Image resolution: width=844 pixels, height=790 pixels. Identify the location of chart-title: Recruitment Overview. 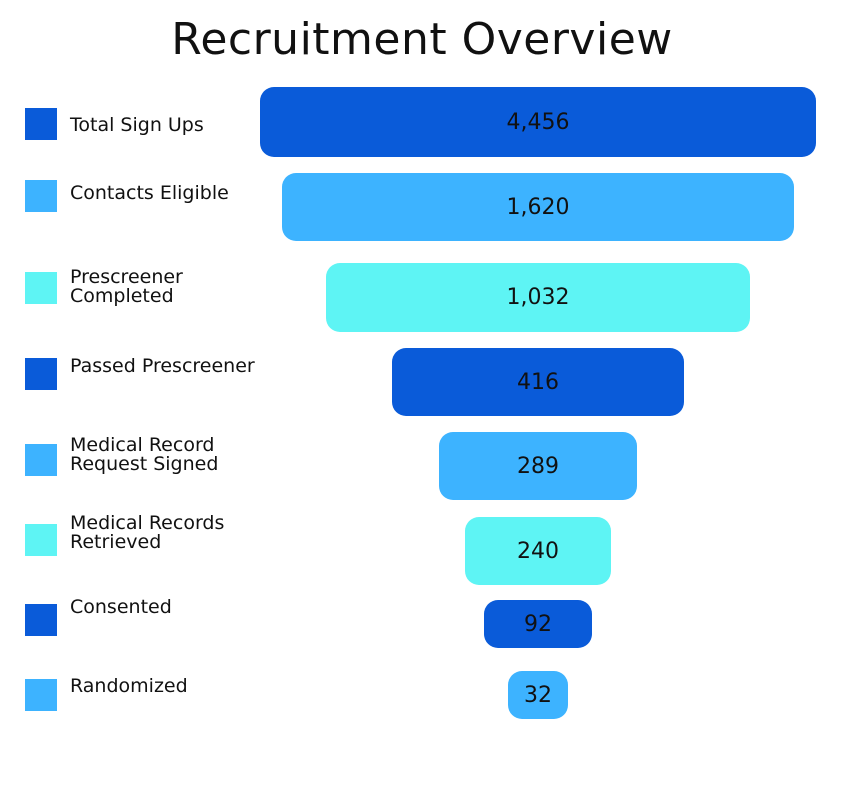
(422, 39).